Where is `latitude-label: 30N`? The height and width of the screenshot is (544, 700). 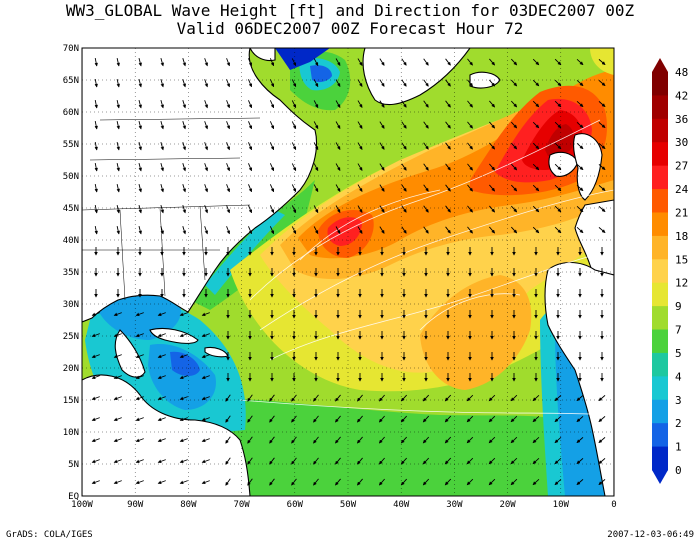
latitude-label: 30N is located at coordinates (71, 305).